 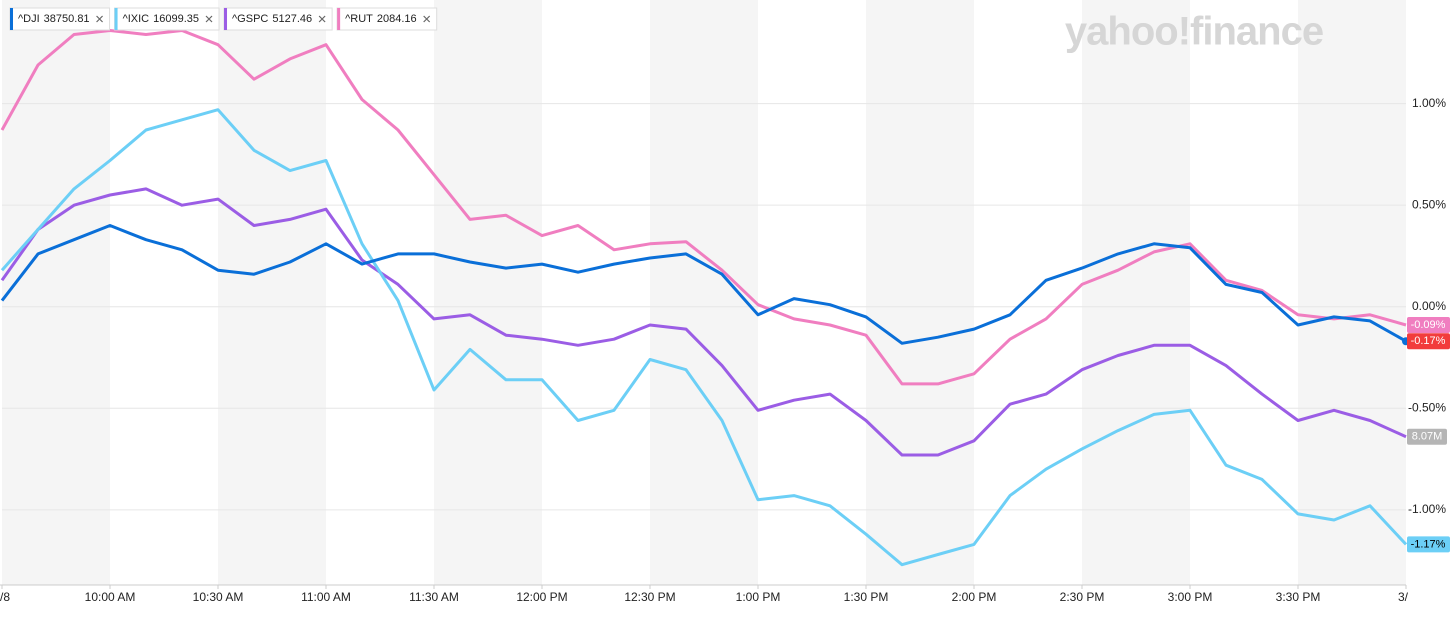 I want to click on legend-name: ^DJI, so click(x=29, y=19).